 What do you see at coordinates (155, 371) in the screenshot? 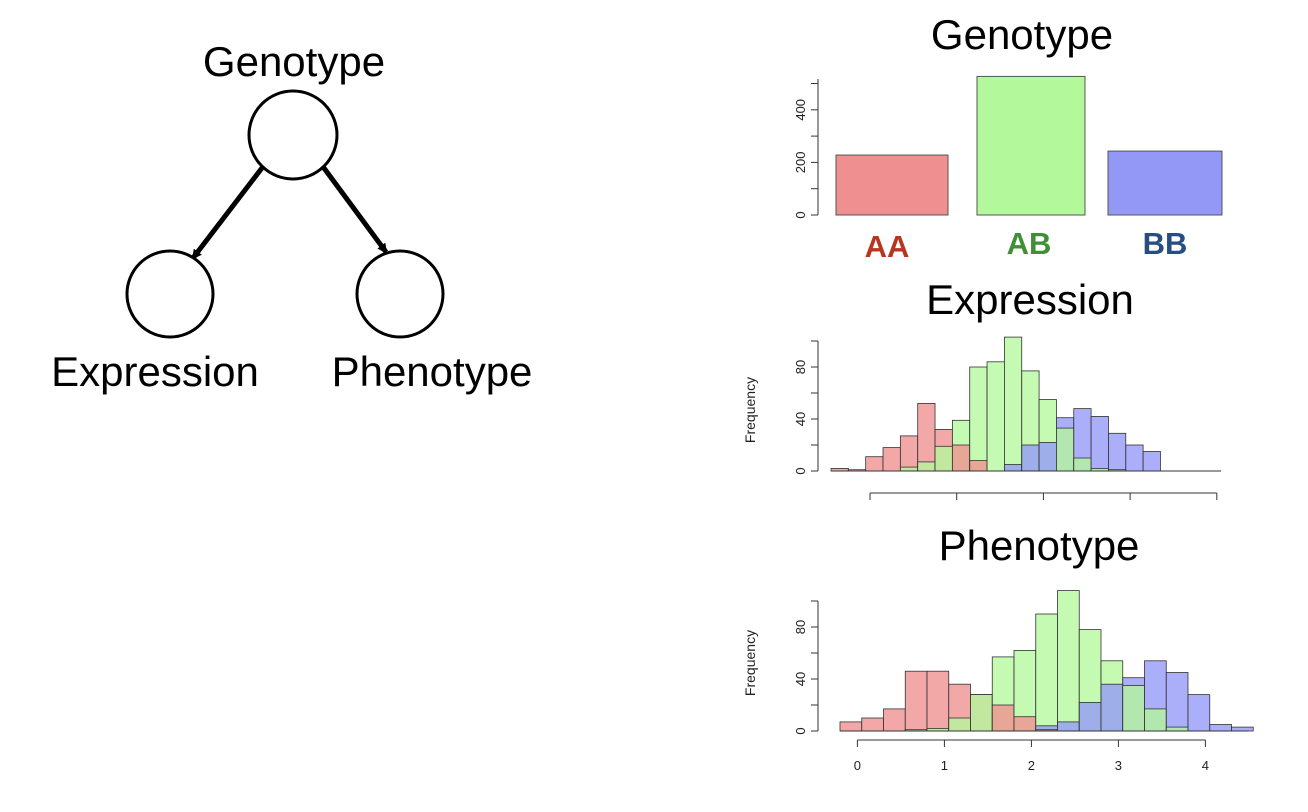
I see `node-label-expression: Expression` at bounding box center [155, 371].